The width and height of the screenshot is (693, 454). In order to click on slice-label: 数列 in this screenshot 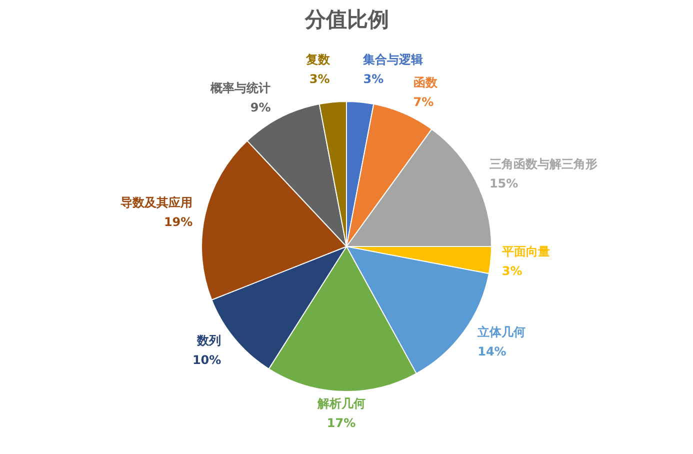, I will do `click(209, 340)`.